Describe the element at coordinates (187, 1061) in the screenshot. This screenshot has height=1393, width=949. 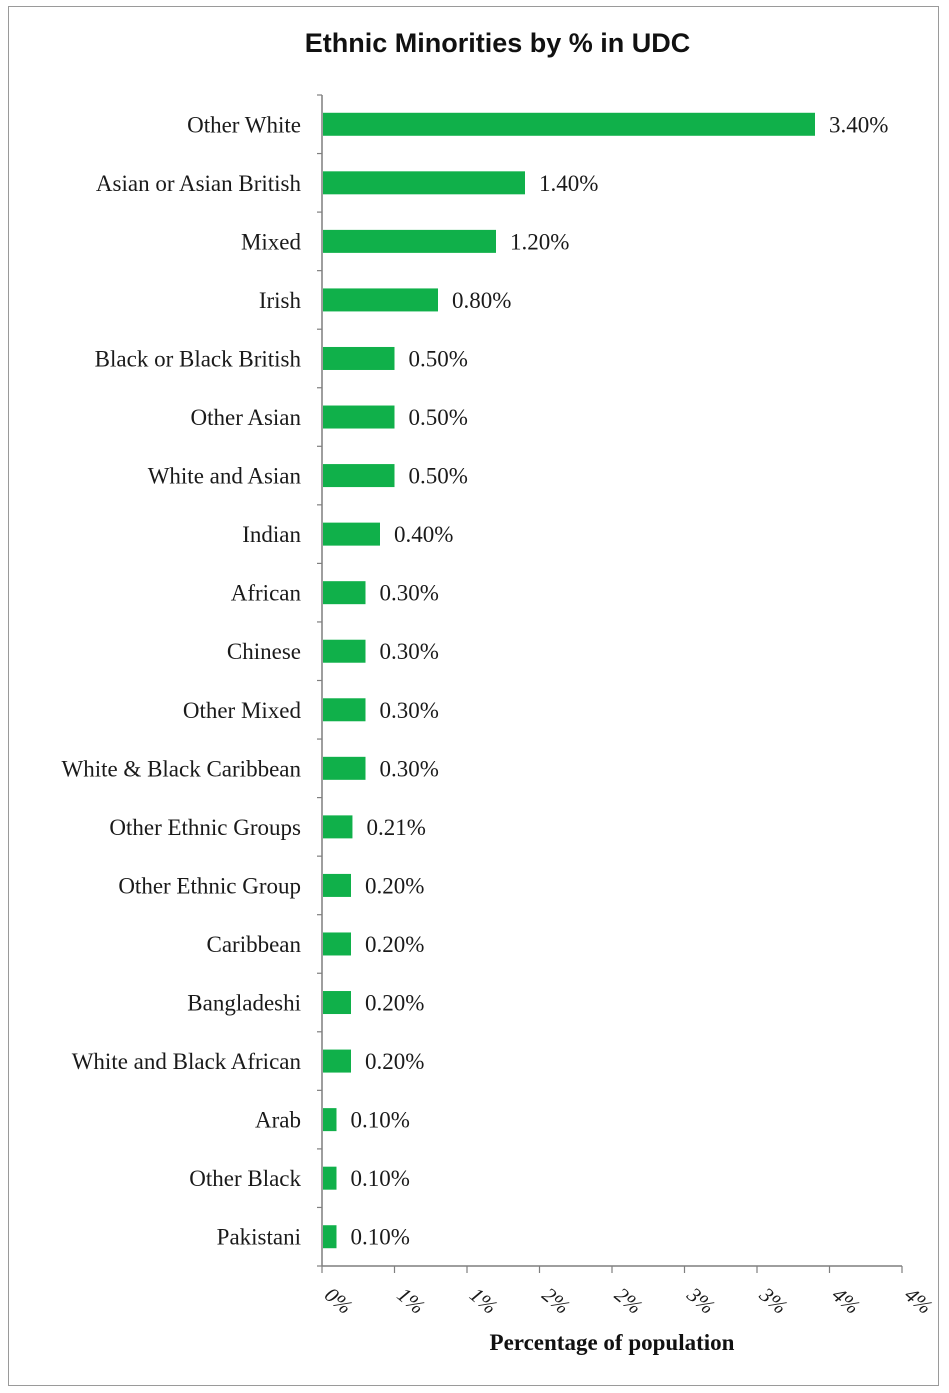
I see `category-label: White and Black African` at that location.